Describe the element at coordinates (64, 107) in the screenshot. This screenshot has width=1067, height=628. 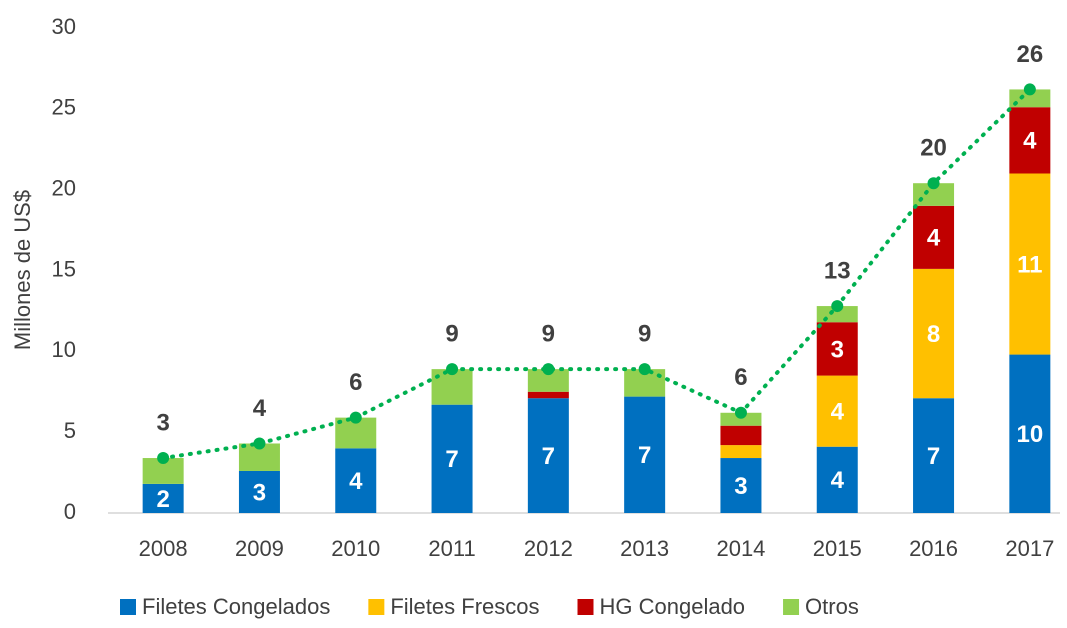
I see `y-tick-label: 25` at that location.